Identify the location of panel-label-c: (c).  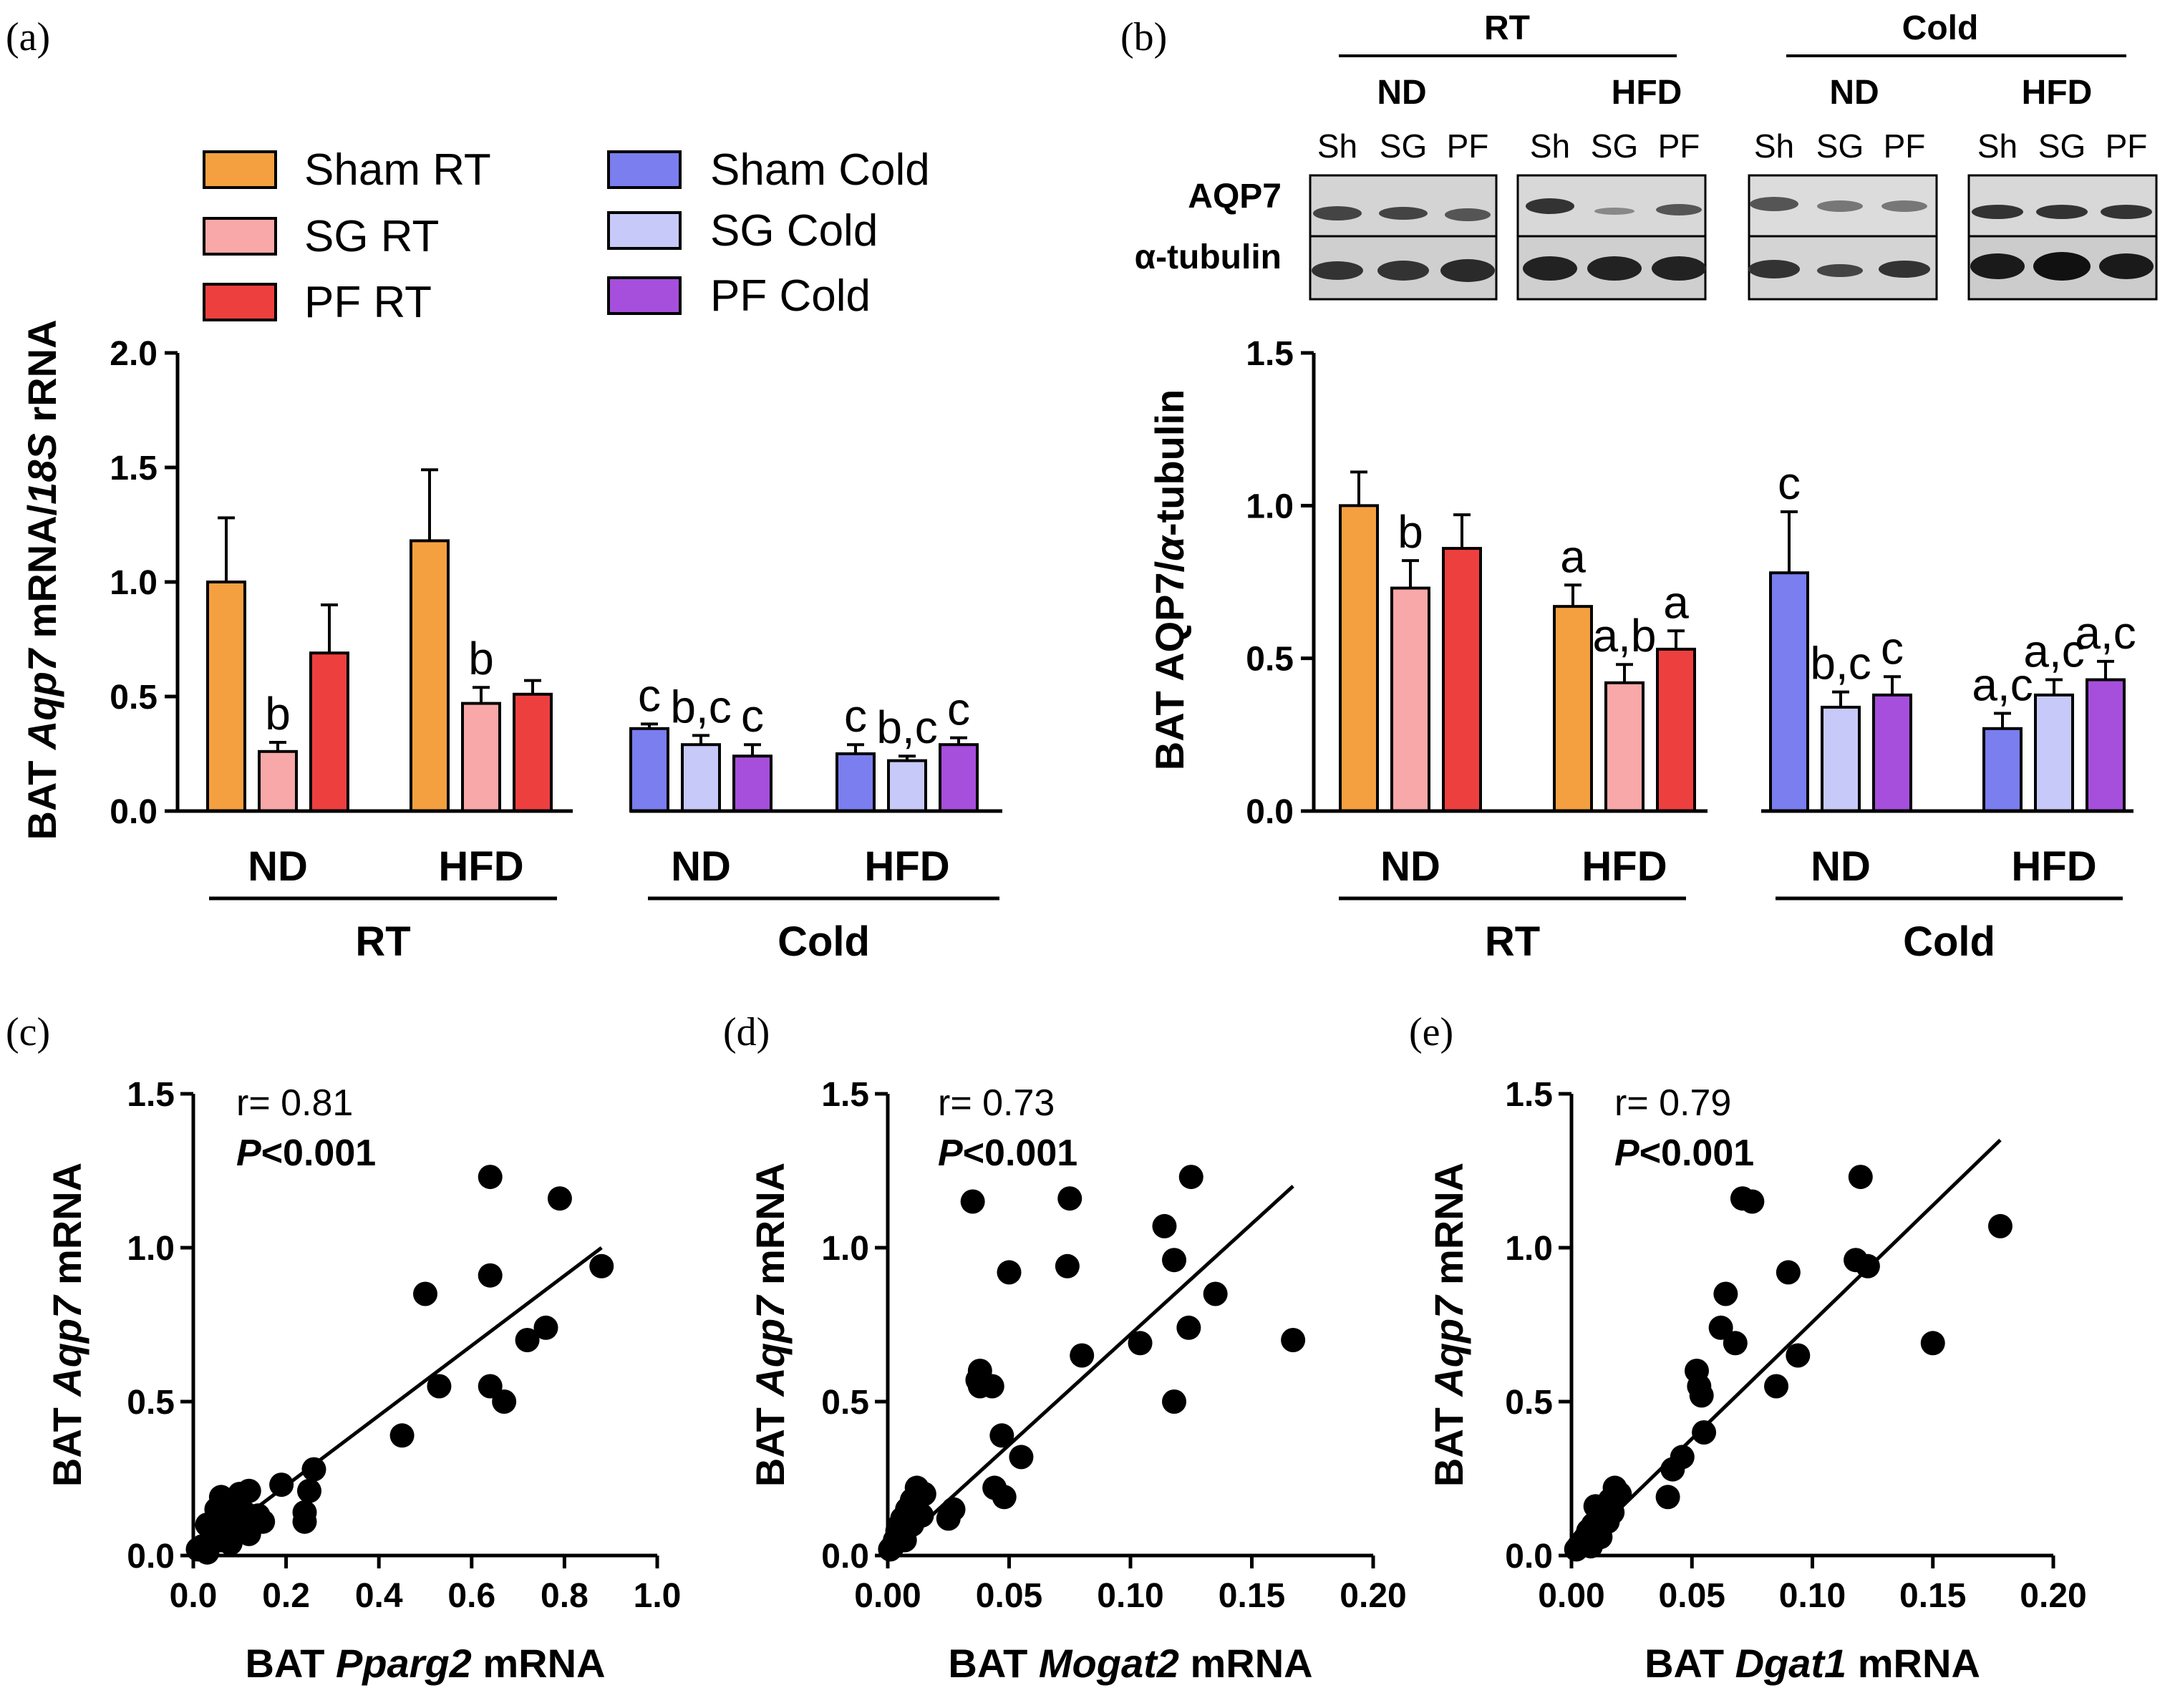
(28, 1032).